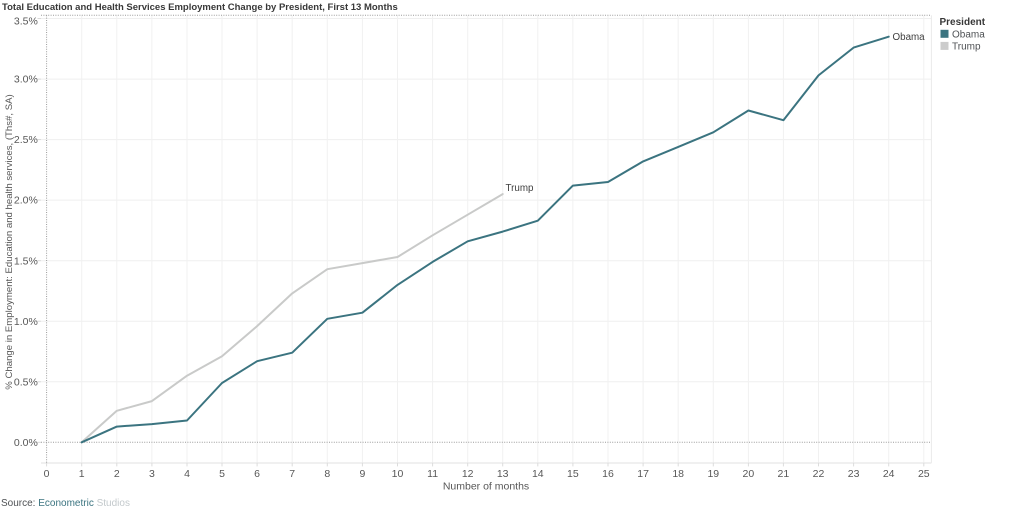  Describe the element at coordinates (573, 474) in the screenshot. I see `svg-text: 15` at that location.